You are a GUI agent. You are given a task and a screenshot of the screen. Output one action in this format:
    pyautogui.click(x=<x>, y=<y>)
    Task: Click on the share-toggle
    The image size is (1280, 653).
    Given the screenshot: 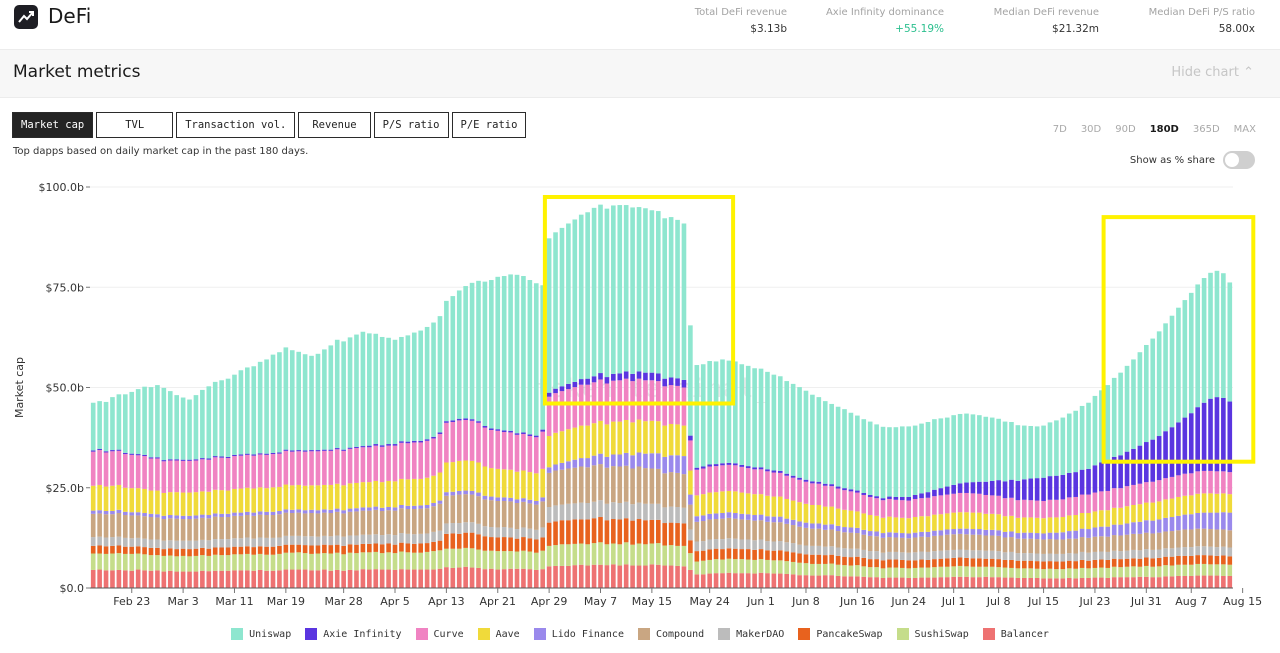 What is the action you would take?
    pyautogui.click(x=1239, y=160)
    